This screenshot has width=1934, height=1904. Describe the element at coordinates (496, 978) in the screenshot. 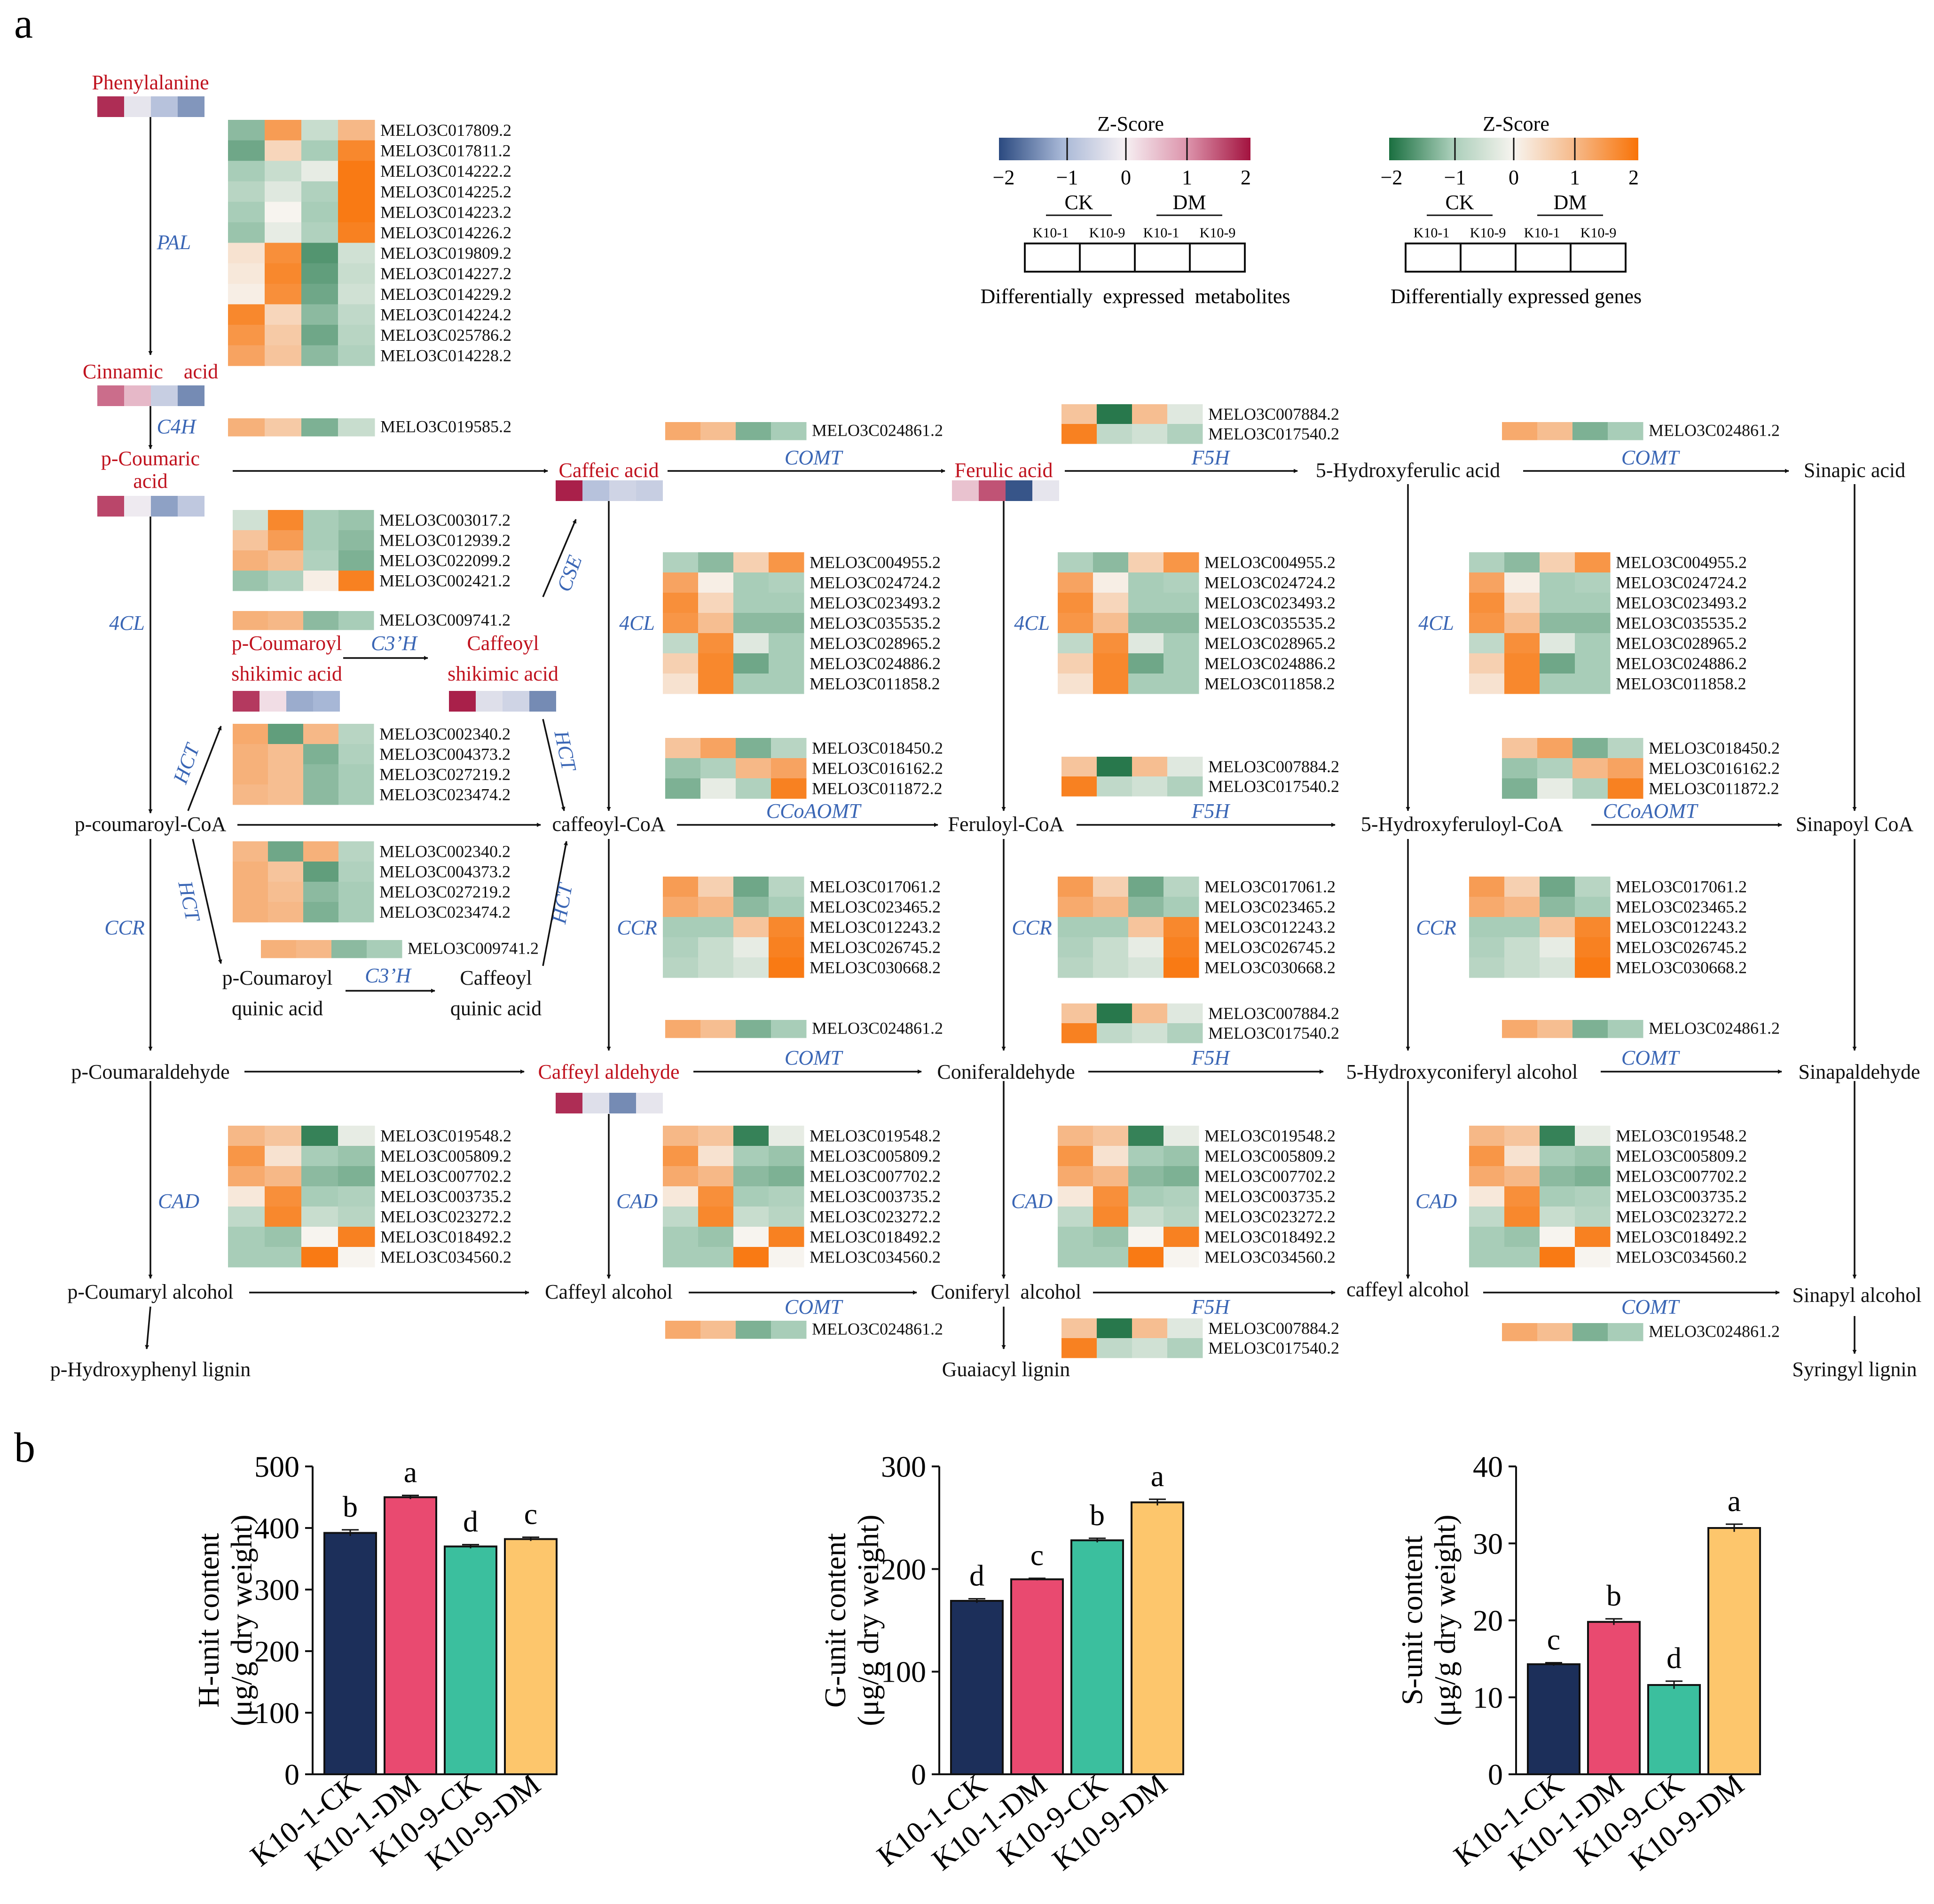

I see `label-caffeoyl-quinic-l1: Caffeoyl` at that location.